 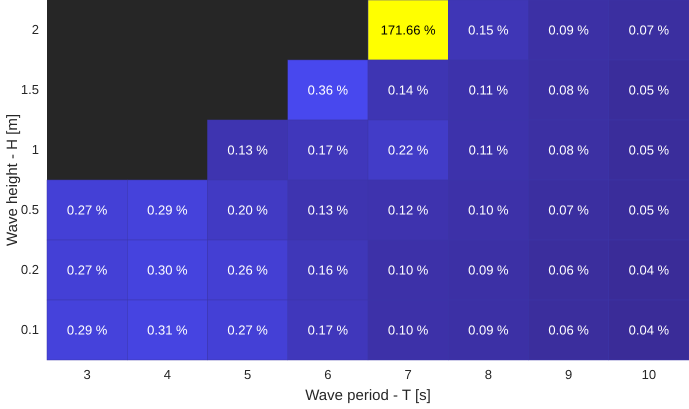 I want to click on x-tick-label: 6, so click(x=328, y=374).